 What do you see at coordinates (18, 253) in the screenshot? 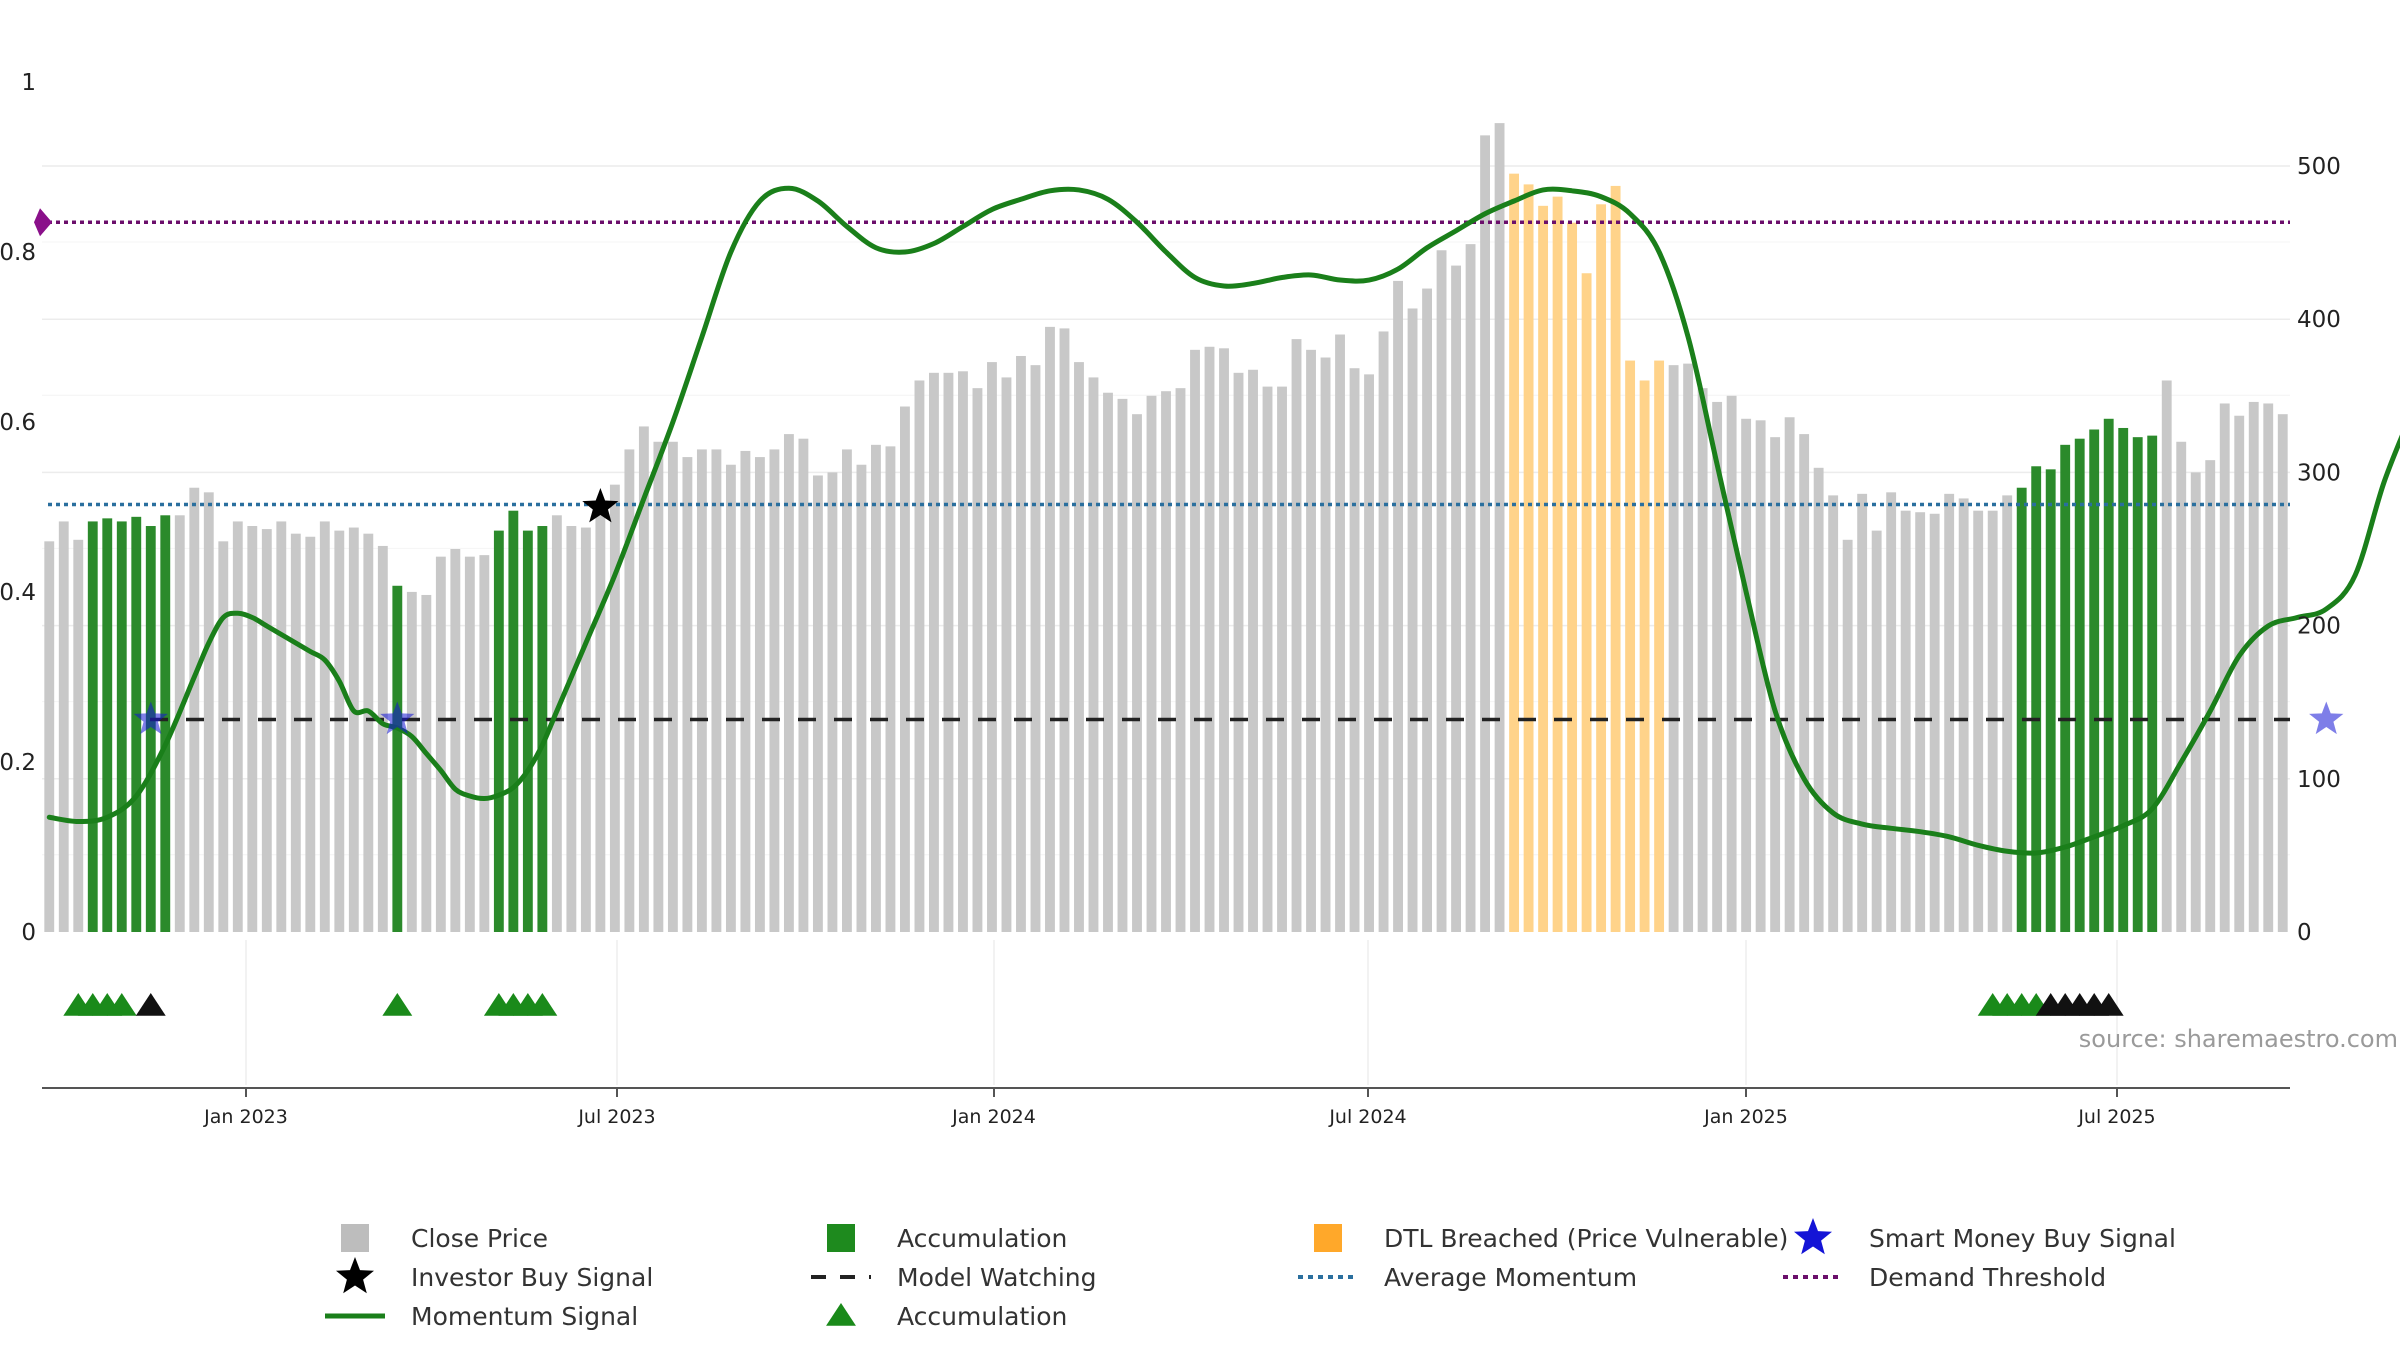
I see `left-tick-label: 0.8` at bounding box center [18, 253].